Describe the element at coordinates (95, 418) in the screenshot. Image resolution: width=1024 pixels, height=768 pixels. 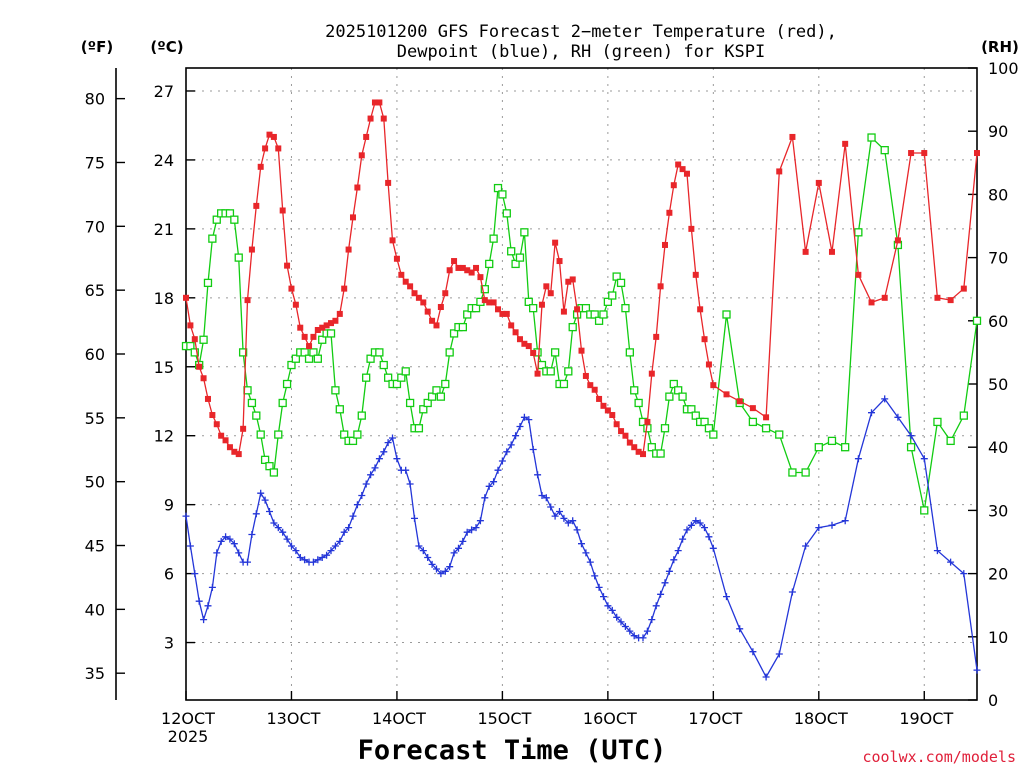
I see `fahrenheit-tick-label: 55` at that location.